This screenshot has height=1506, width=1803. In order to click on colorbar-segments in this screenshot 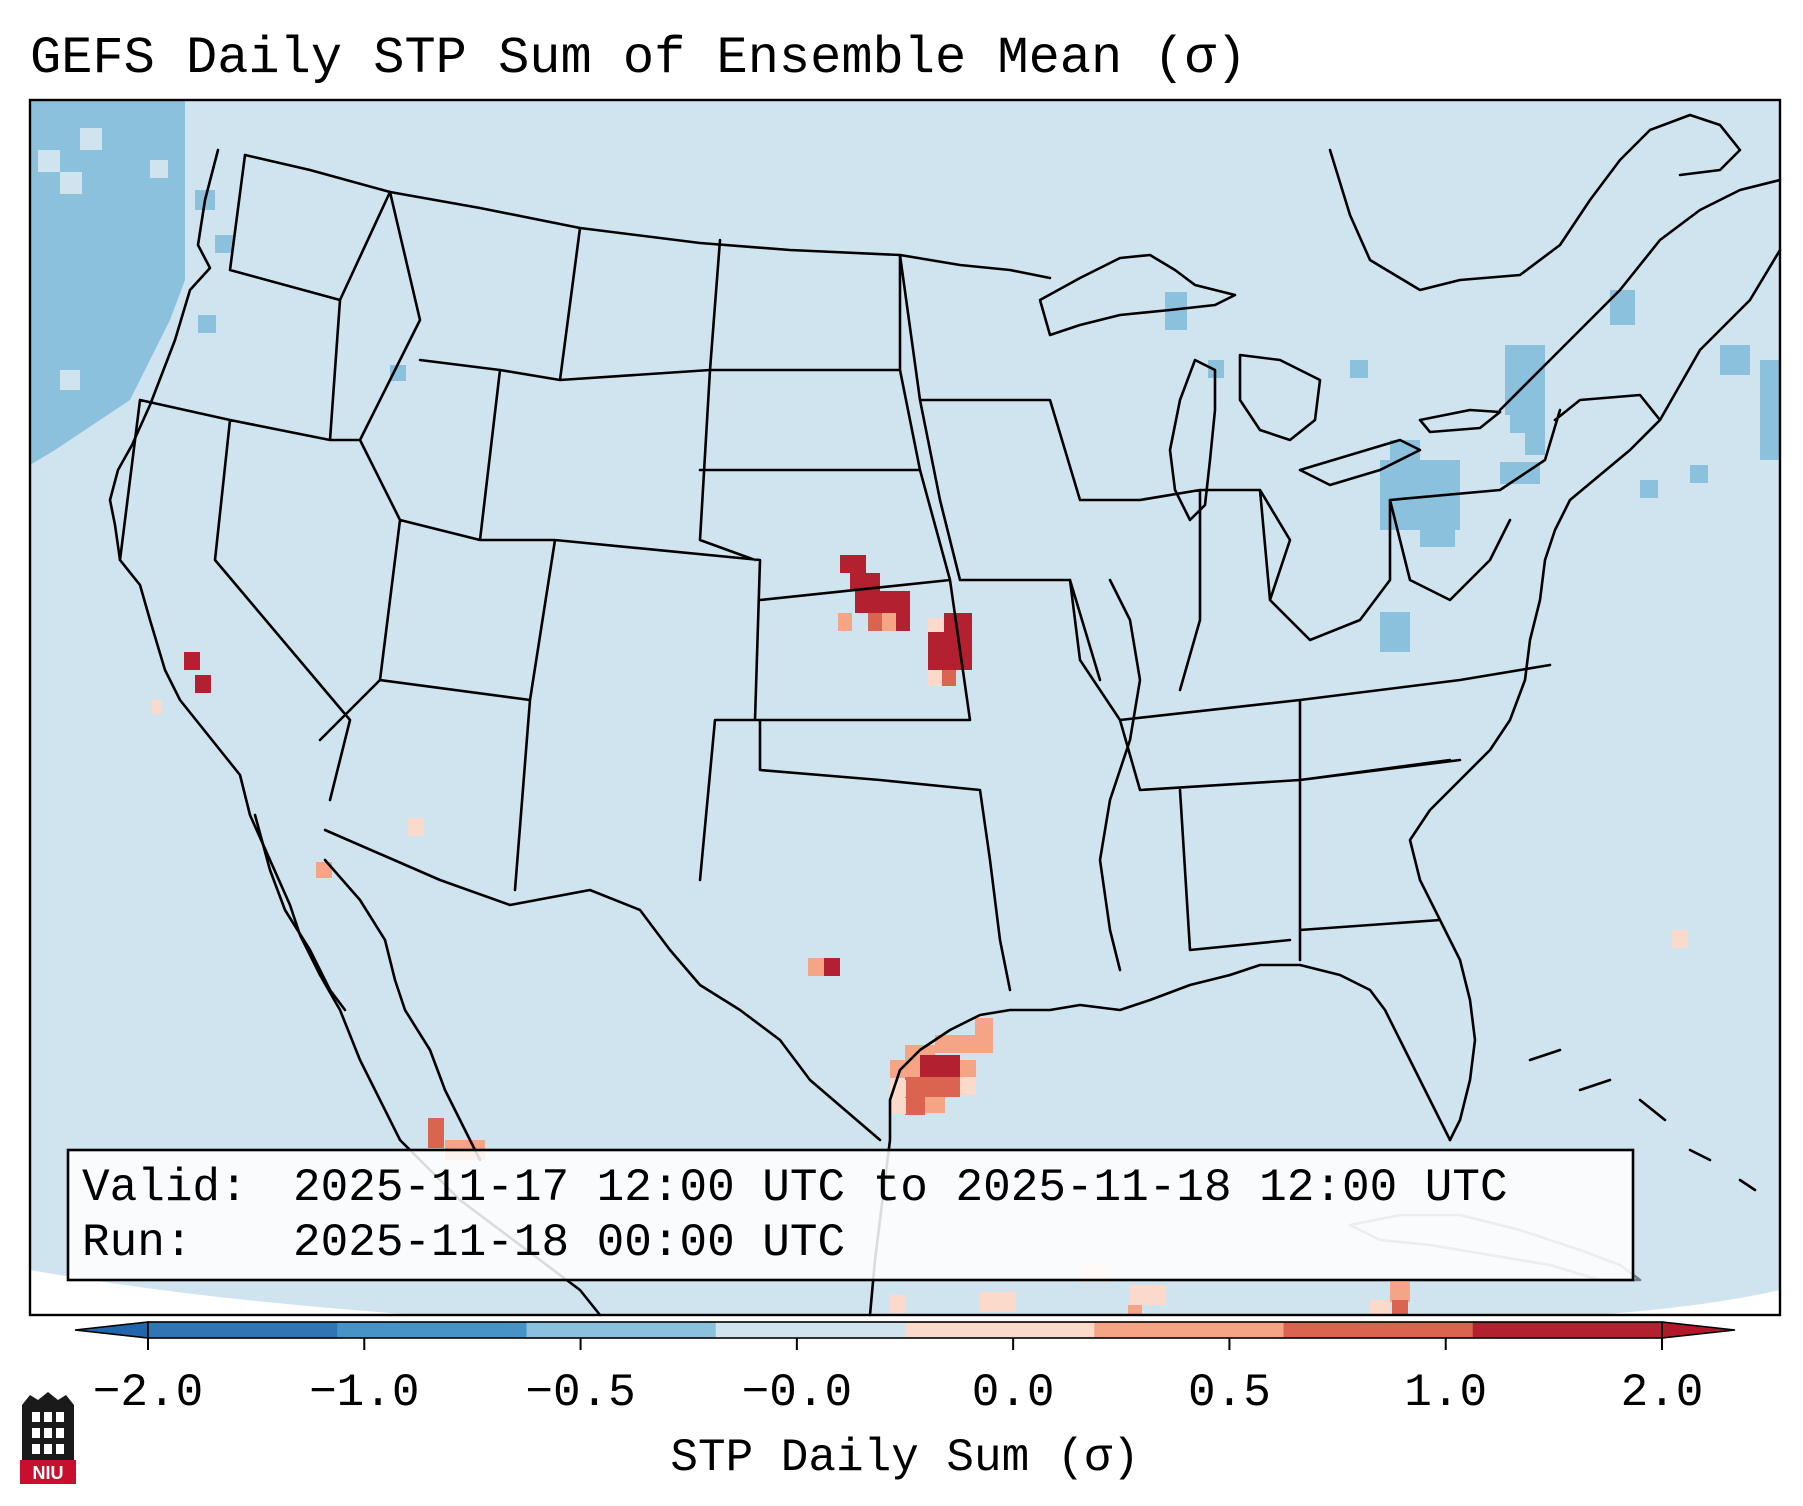, I will do `click(905, 1330)`.